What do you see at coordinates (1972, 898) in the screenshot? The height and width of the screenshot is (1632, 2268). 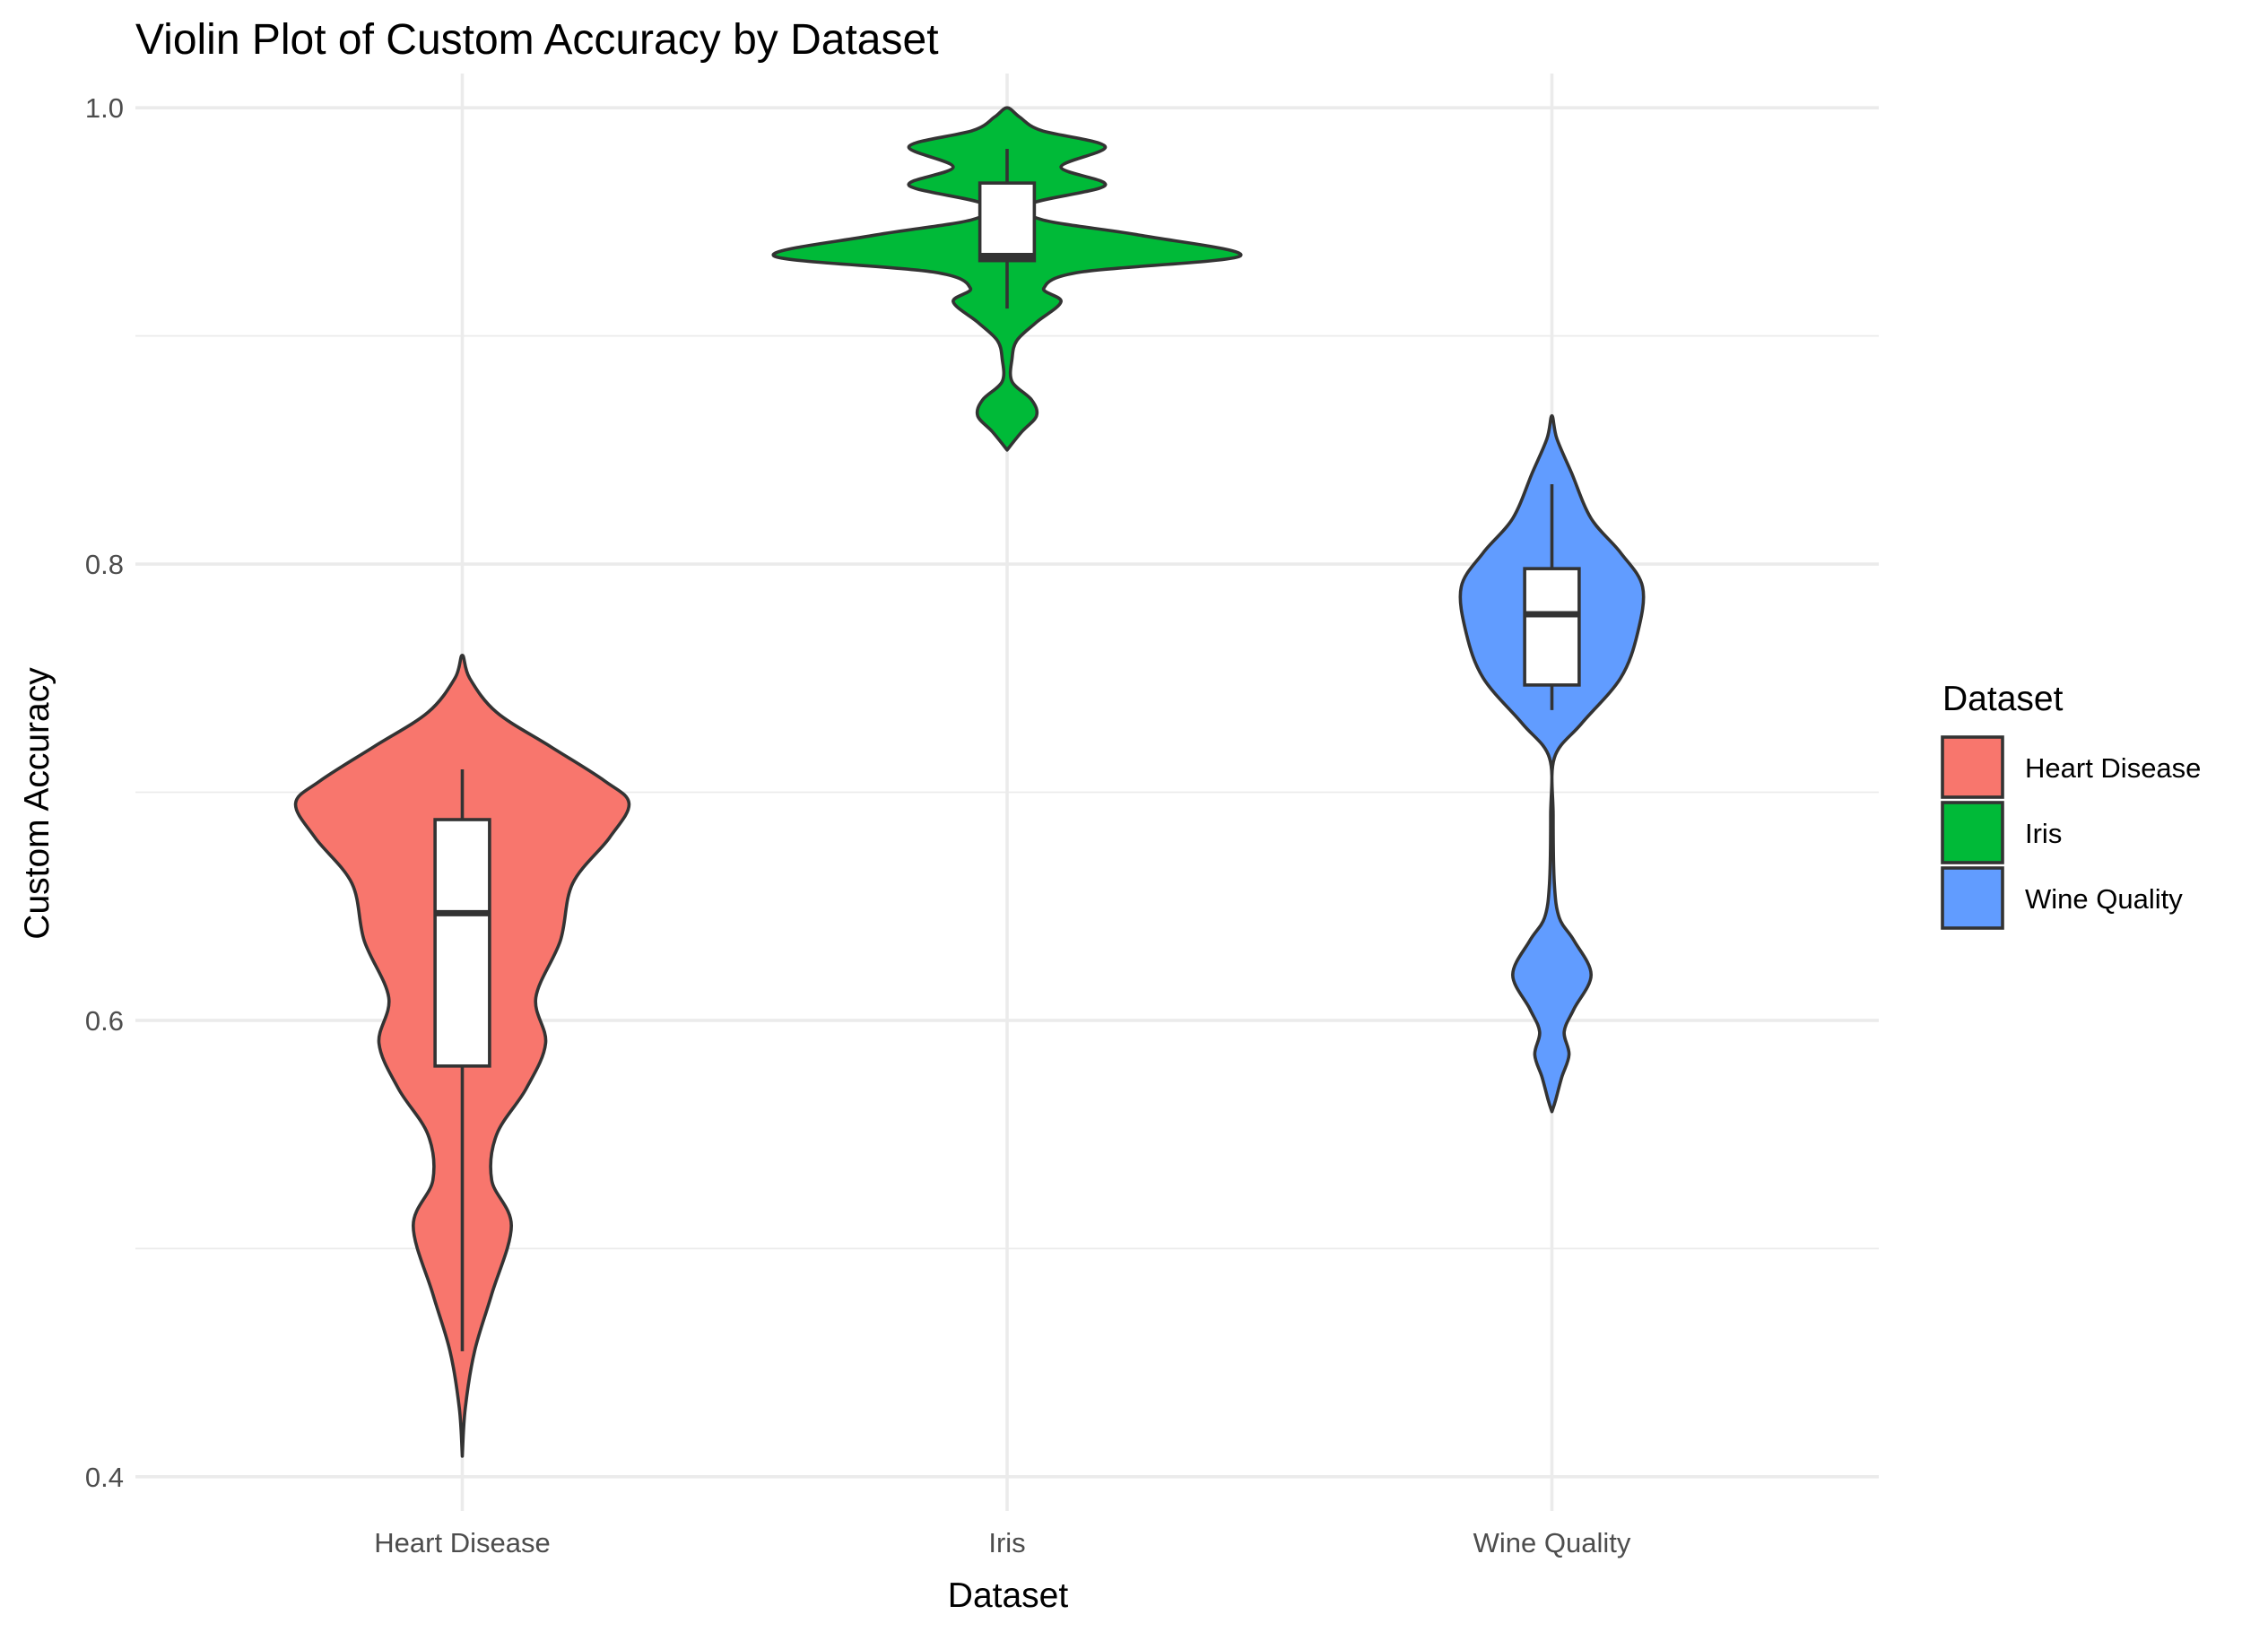 I see `legend-key-wine-quality` at bounding box center [1972, 898].